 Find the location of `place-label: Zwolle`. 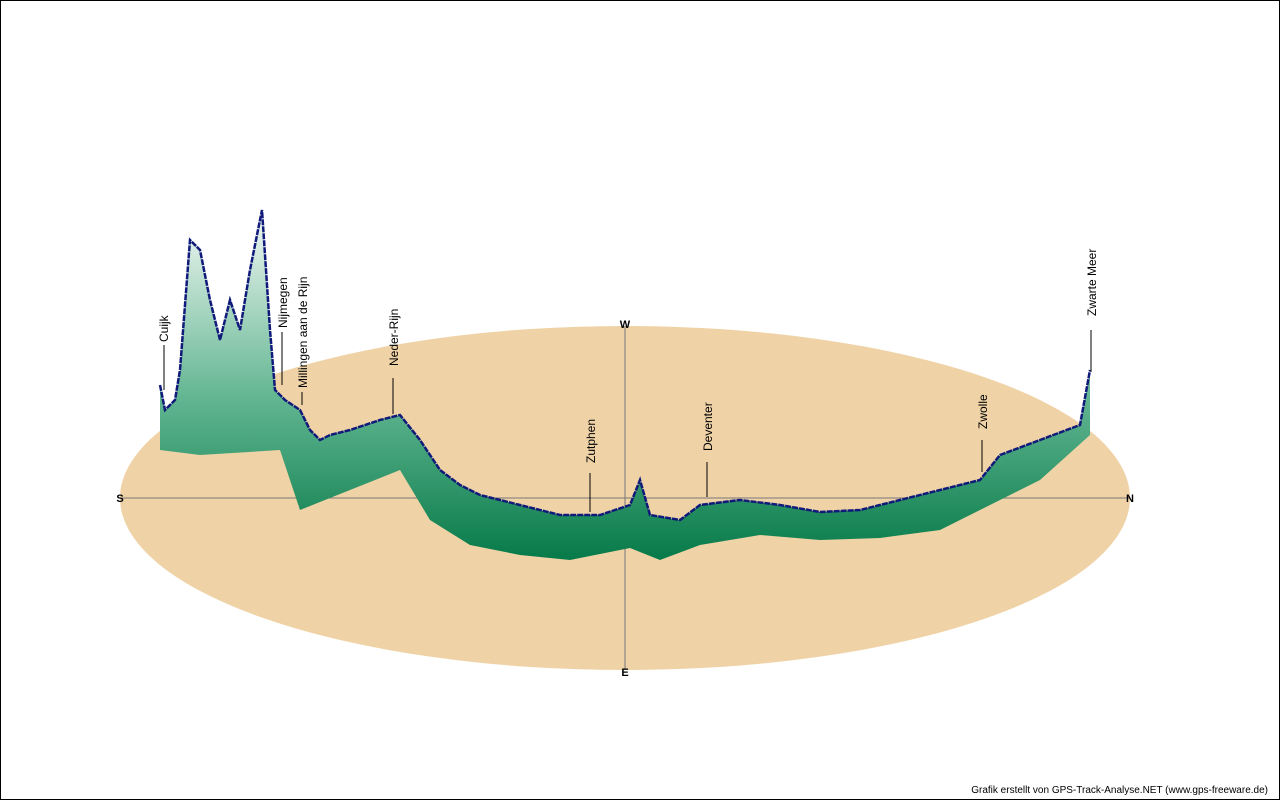

place-label: Zwolle is located at coordinates (983, 411).